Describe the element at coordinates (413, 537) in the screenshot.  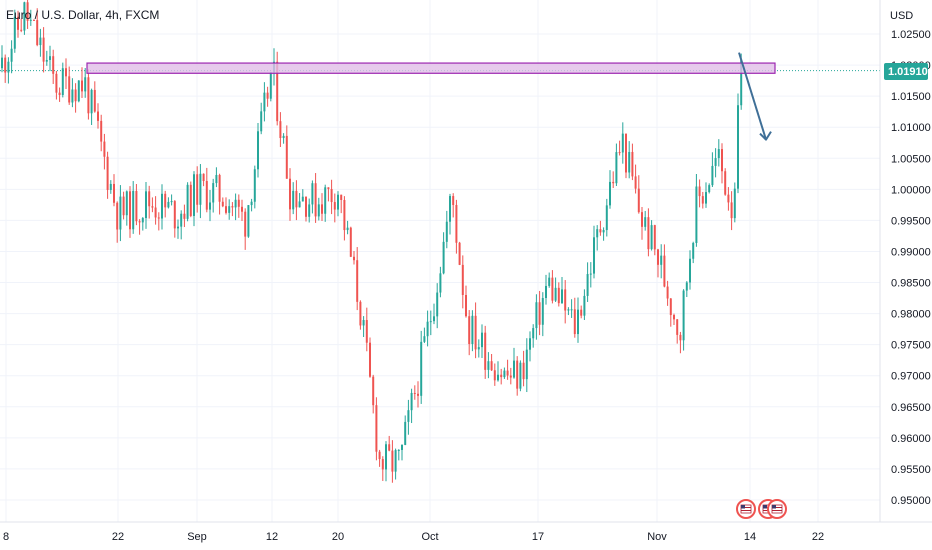
I see `time-axis-ticks: 8 22 Sep 12 20 Oct 17 Nov 14 22` at that location.